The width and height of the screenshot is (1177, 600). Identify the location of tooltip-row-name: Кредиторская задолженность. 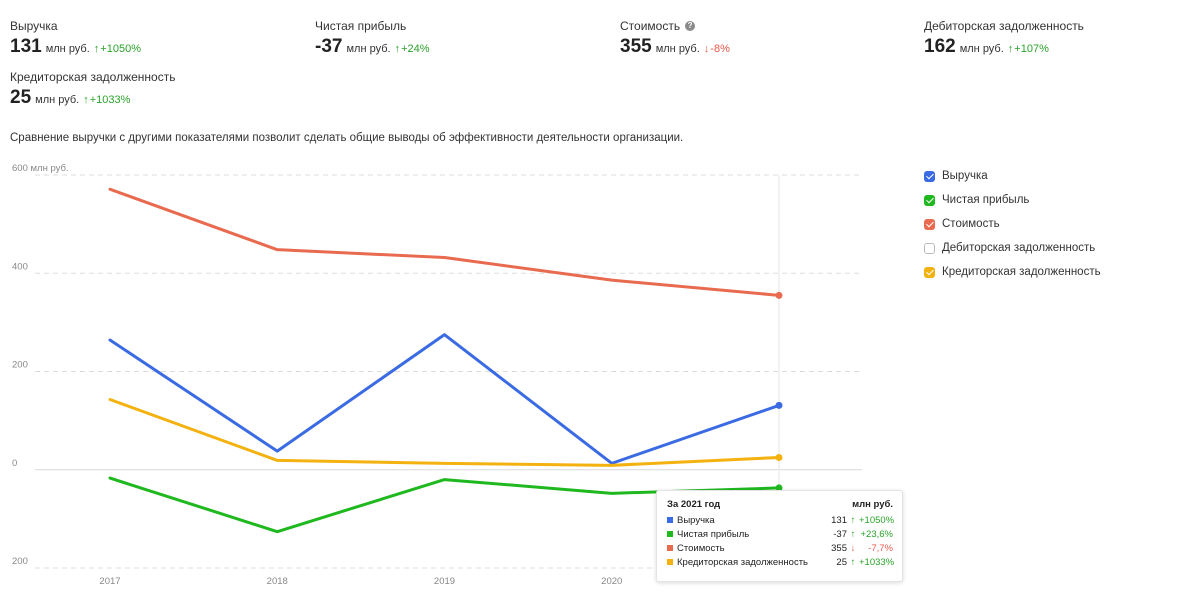
(743, 562).